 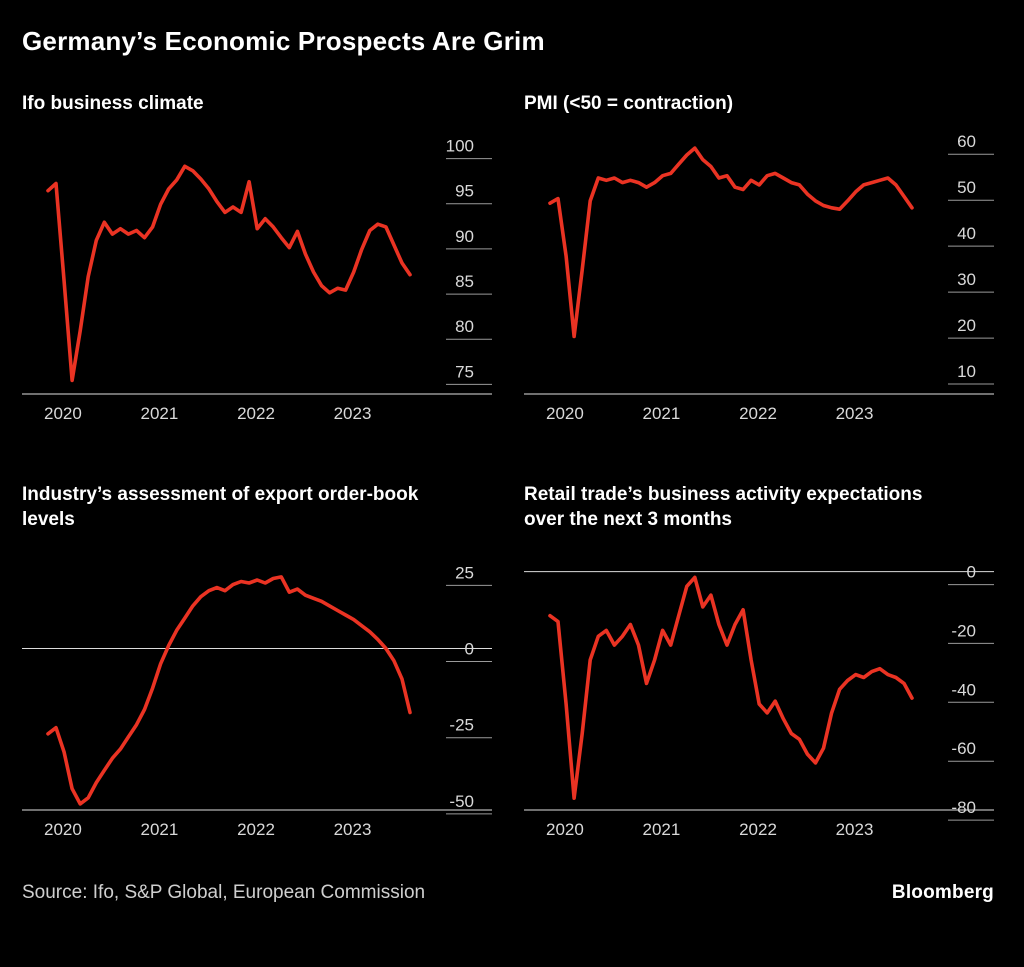 What do you see at coordinates (464, 371) in the screenshot?
I see `svg-text: 75` at bounding box center [464, 371].